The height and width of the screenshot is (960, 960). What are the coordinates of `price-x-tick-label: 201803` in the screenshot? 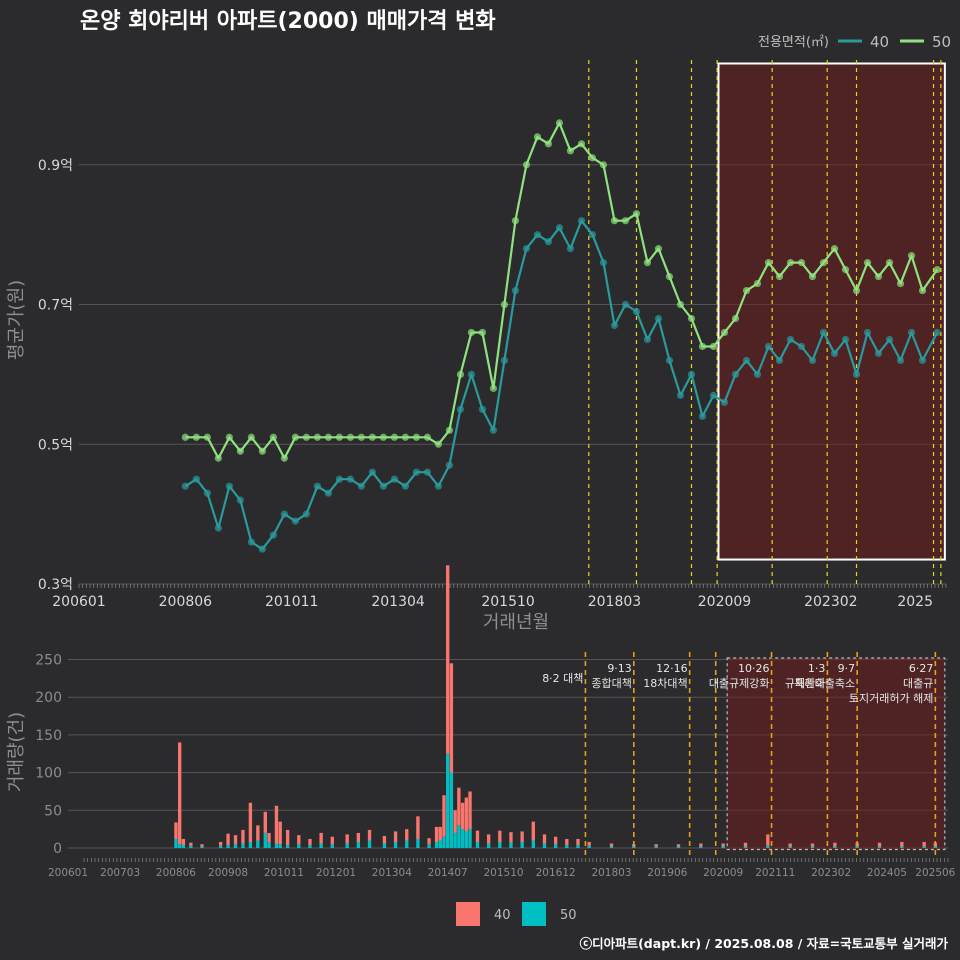 It's located at (614, 602).